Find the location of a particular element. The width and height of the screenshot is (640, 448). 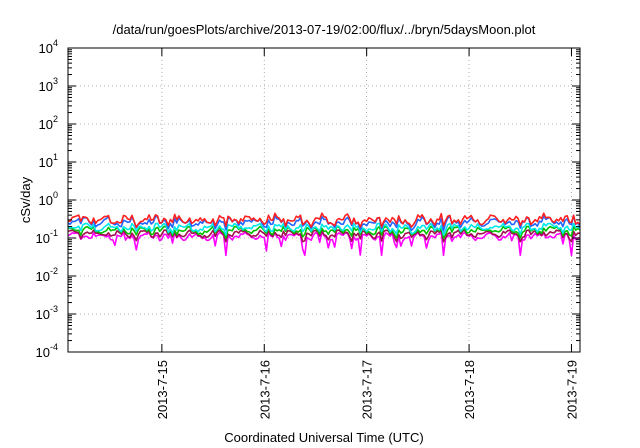

y-tick-label: 10² is located at coordinates (48, 123).